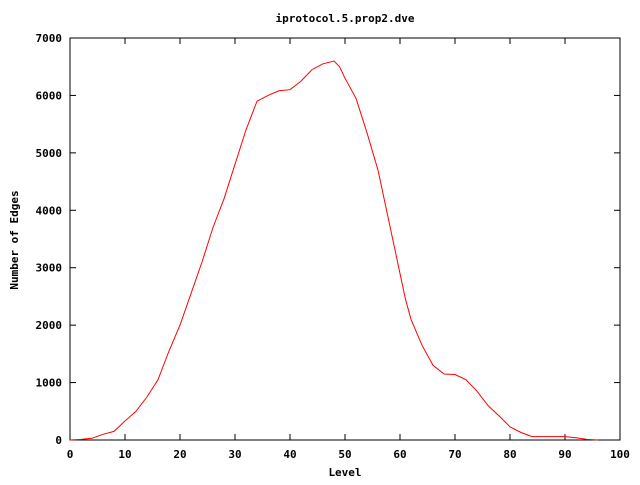 The width and height of the screenshot is (640, 485). What do you see at coordinates (49, 268) in the screenshot?
I see `y-tick-label: 3000` at bounding box center [49, 268].